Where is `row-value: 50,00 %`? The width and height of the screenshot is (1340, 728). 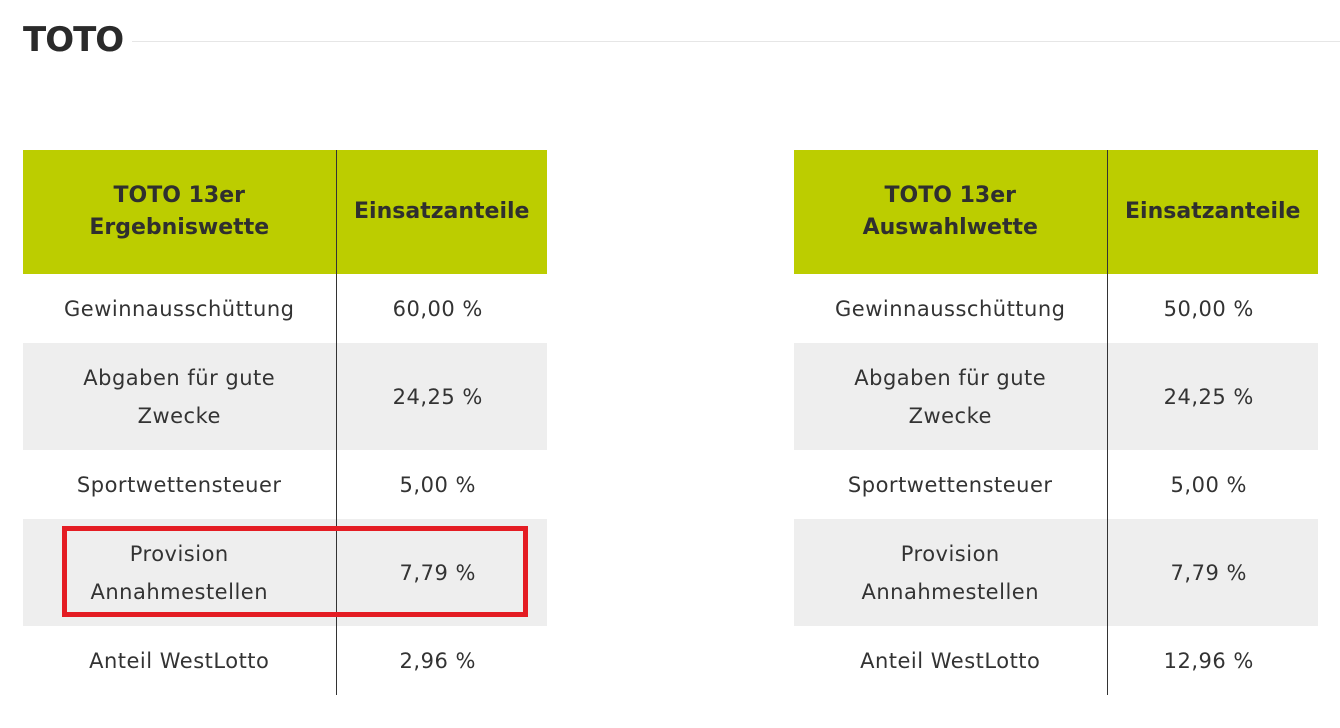 row-value: 50,00 % is located at coordinates (1208, 308).